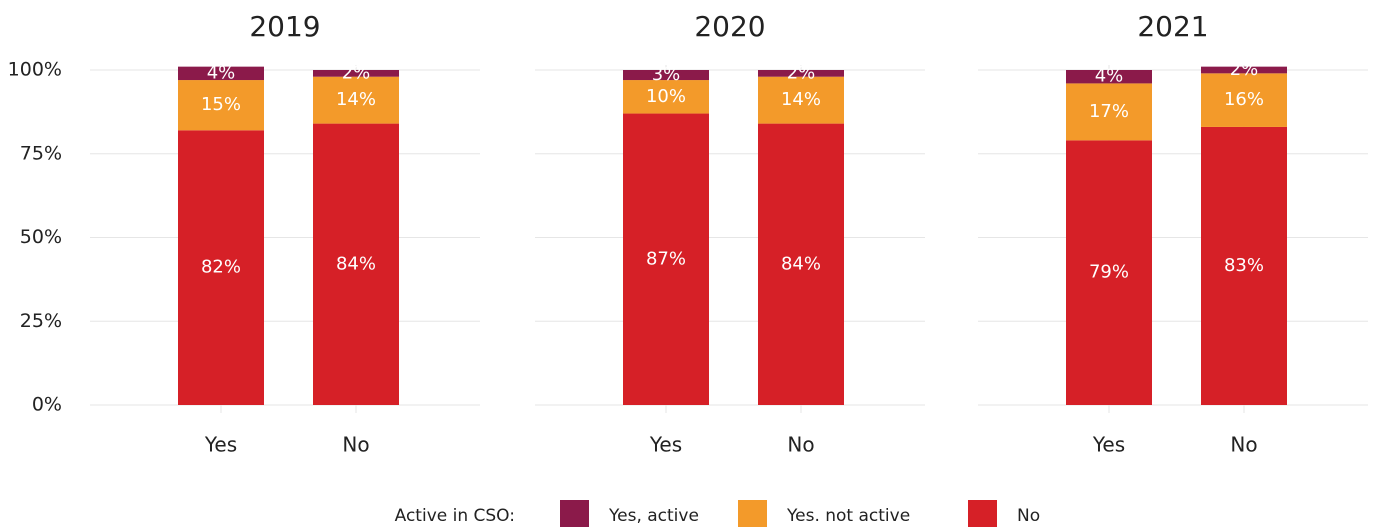 The image size is (1375, 527). I want to click on panel-title: 2019, so click(284, 26).